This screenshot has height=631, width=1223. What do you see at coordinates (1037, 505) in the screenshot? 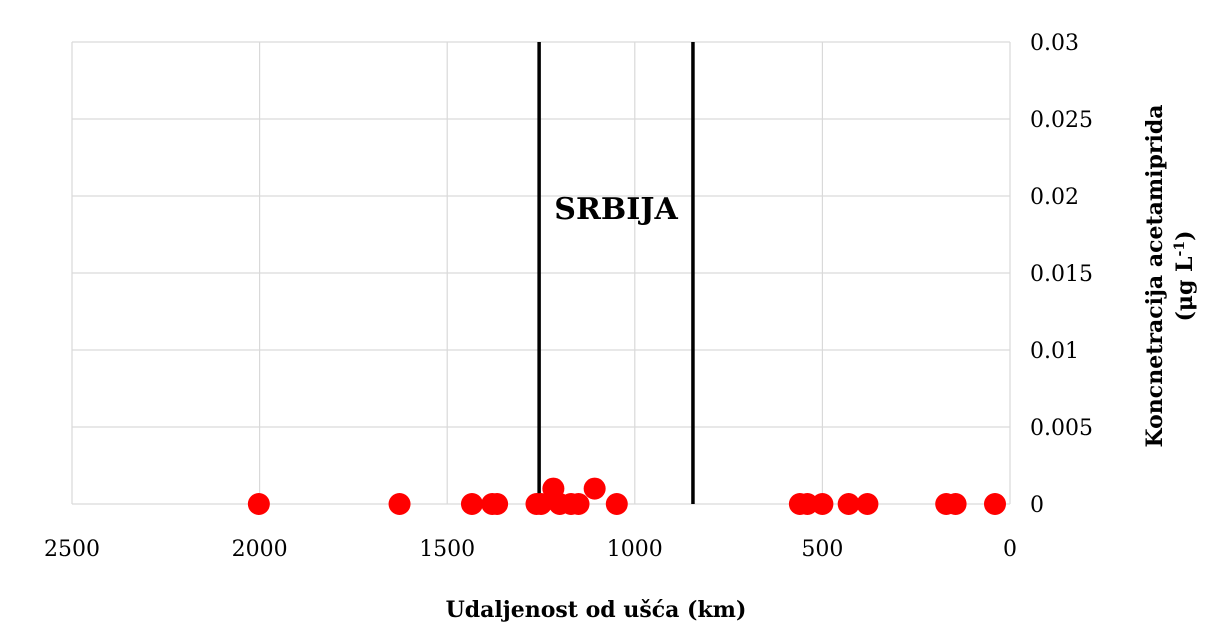
I see `y-tick-label: 0` at bounding box center [1037, 505].